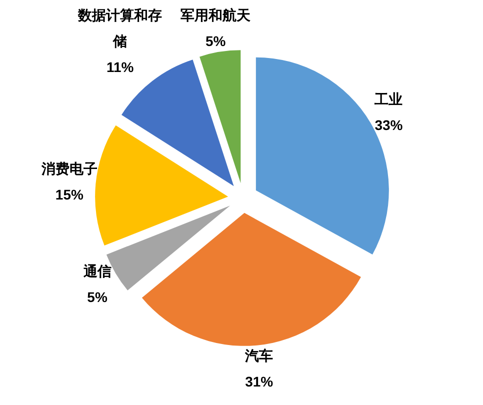 Image resolution: width=483 pixels, height=405 pixels. I want to click on slice-label: 军用和航天, so click(216, 15).